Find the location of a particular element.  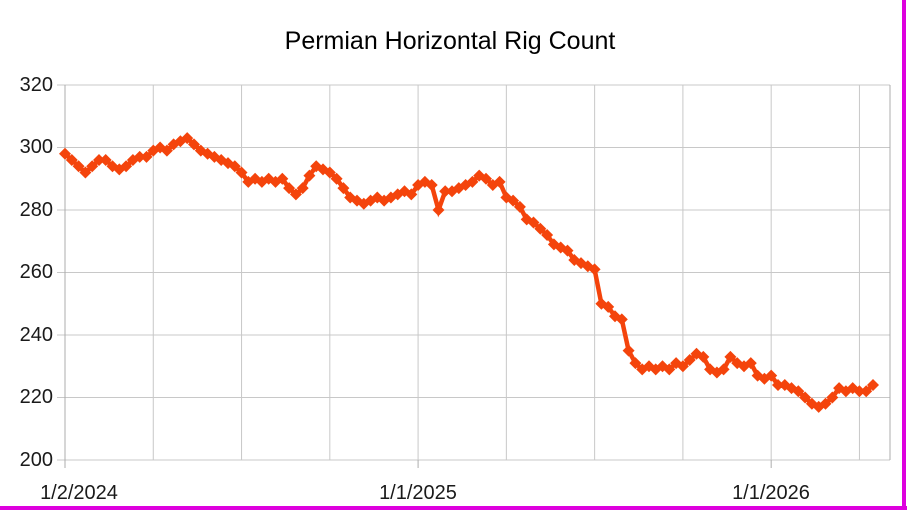

y-tick-label-320: 320 is located at coordinates (36, 85).